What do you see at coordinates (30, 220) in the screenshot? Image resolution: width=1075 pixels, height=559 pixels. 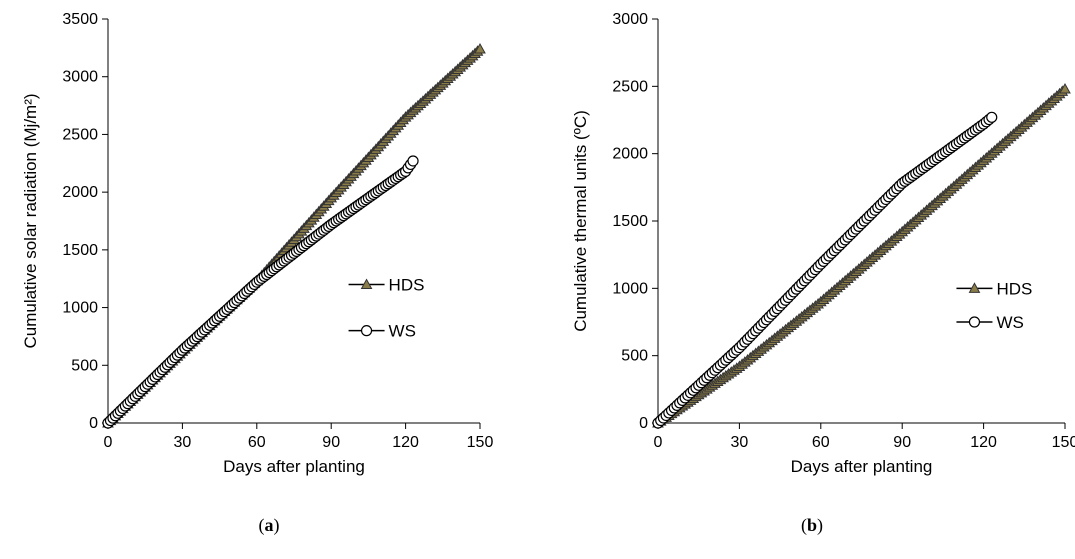 I see `y-axis-label: Cumulative solar radiation (Mj/m²)` at bounding box center [30, 220].